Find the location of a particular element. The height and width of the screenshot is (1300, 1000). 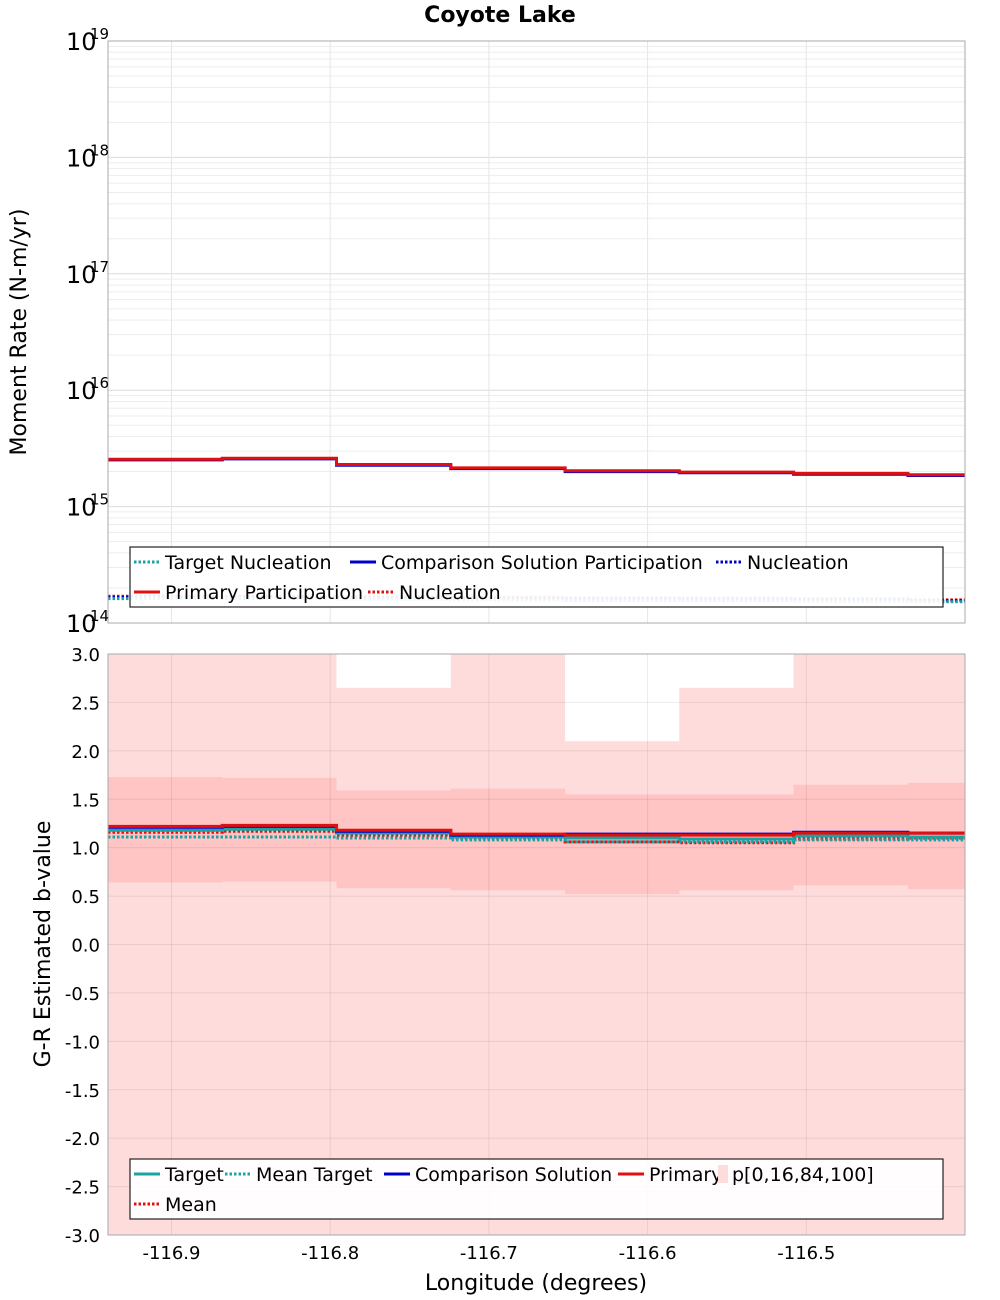

top-y-tick-exponent: 14 is located at coordinates (99, 616).